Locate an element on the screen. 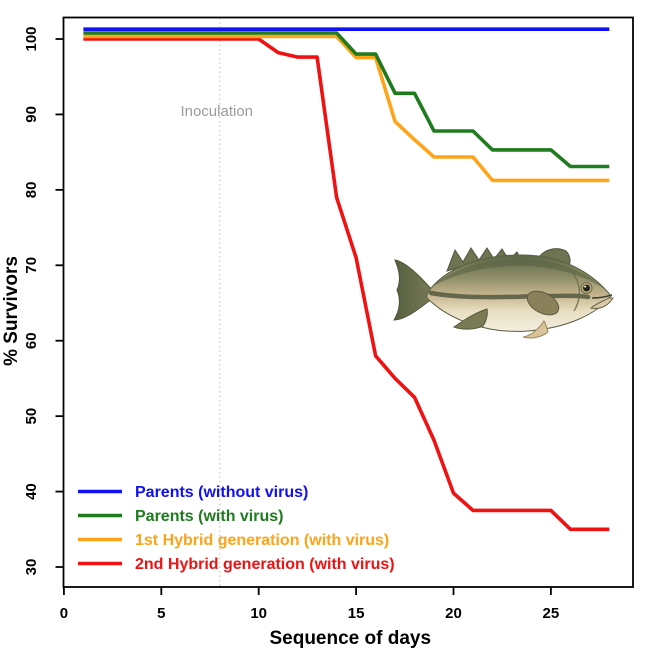 The height and width of the screenshot is (653, 653). x-tick-label: 10 is located at coordinates (258, 613).